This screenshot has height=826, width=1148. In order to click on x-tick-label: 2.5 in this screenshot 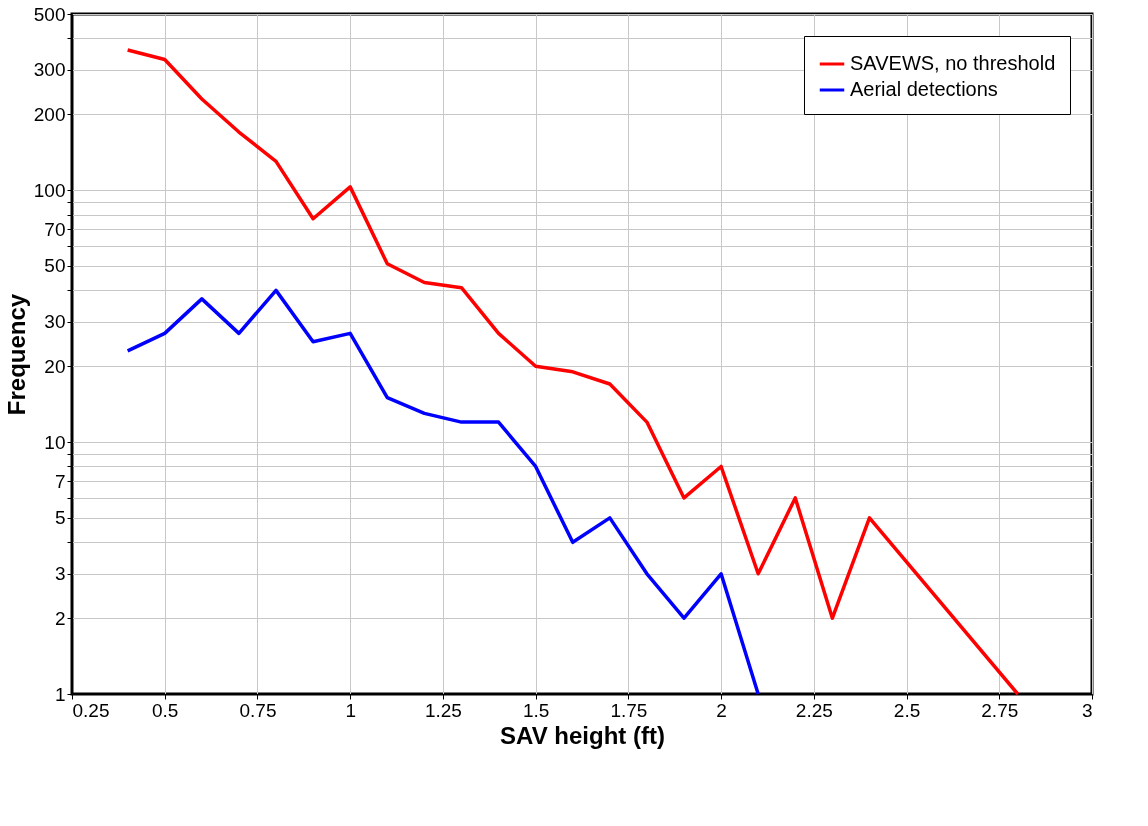, I will do `click(907, 710)`.